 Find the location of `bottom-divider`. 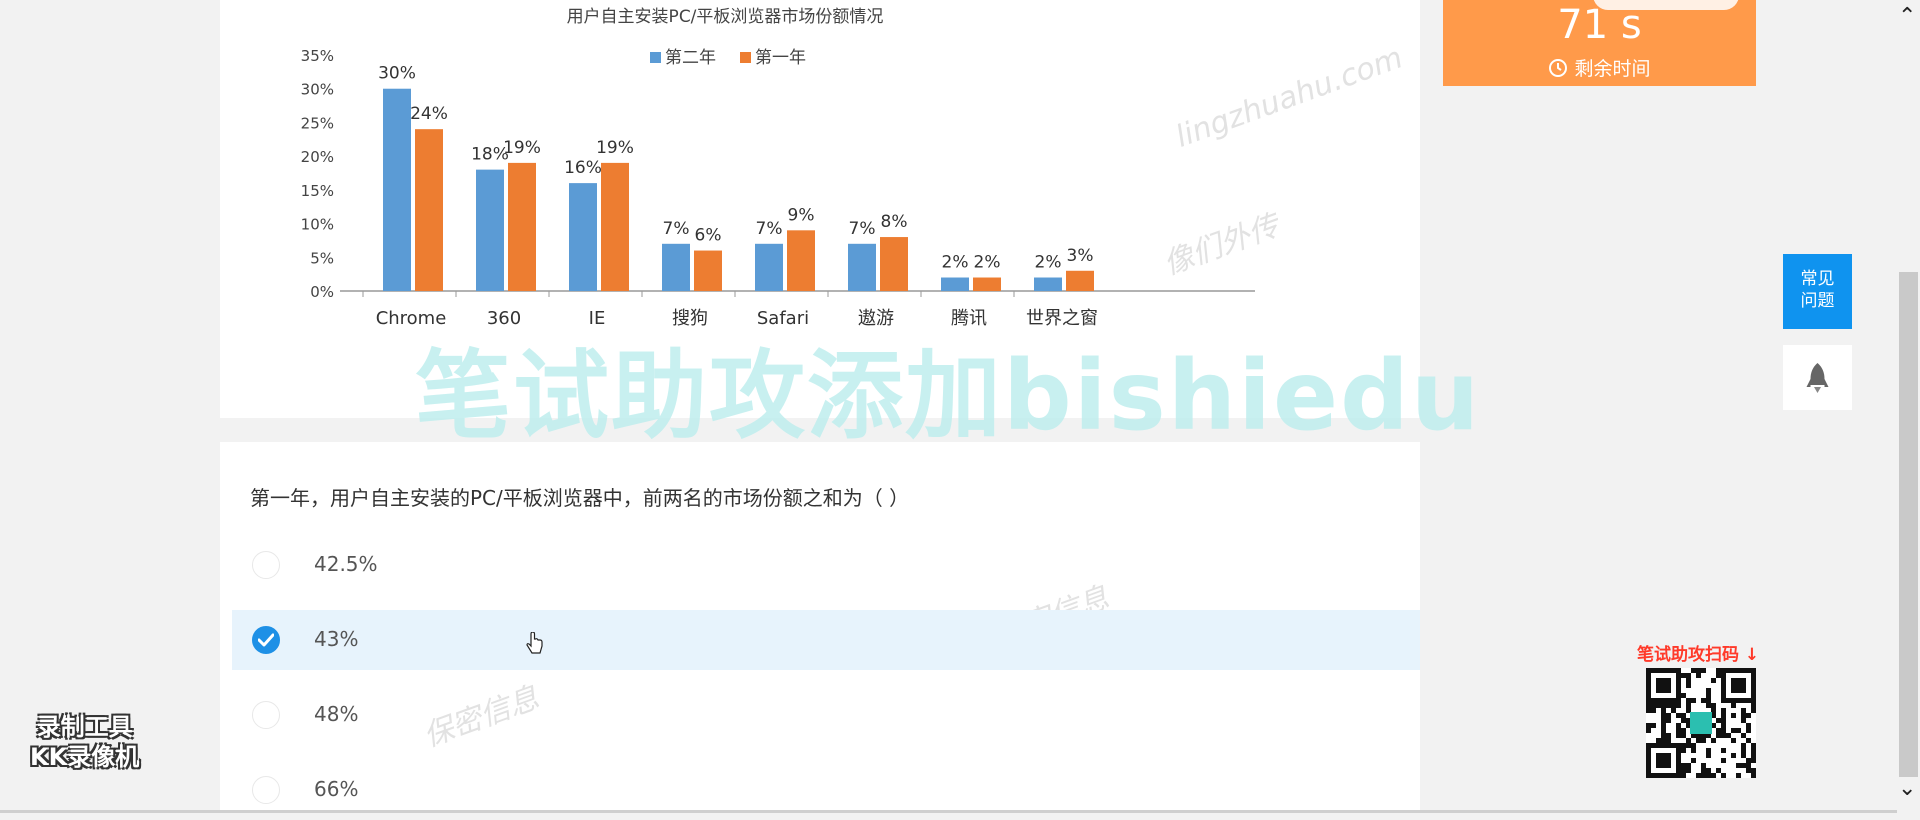

bottom-divider is located at coordinates (948, 811).